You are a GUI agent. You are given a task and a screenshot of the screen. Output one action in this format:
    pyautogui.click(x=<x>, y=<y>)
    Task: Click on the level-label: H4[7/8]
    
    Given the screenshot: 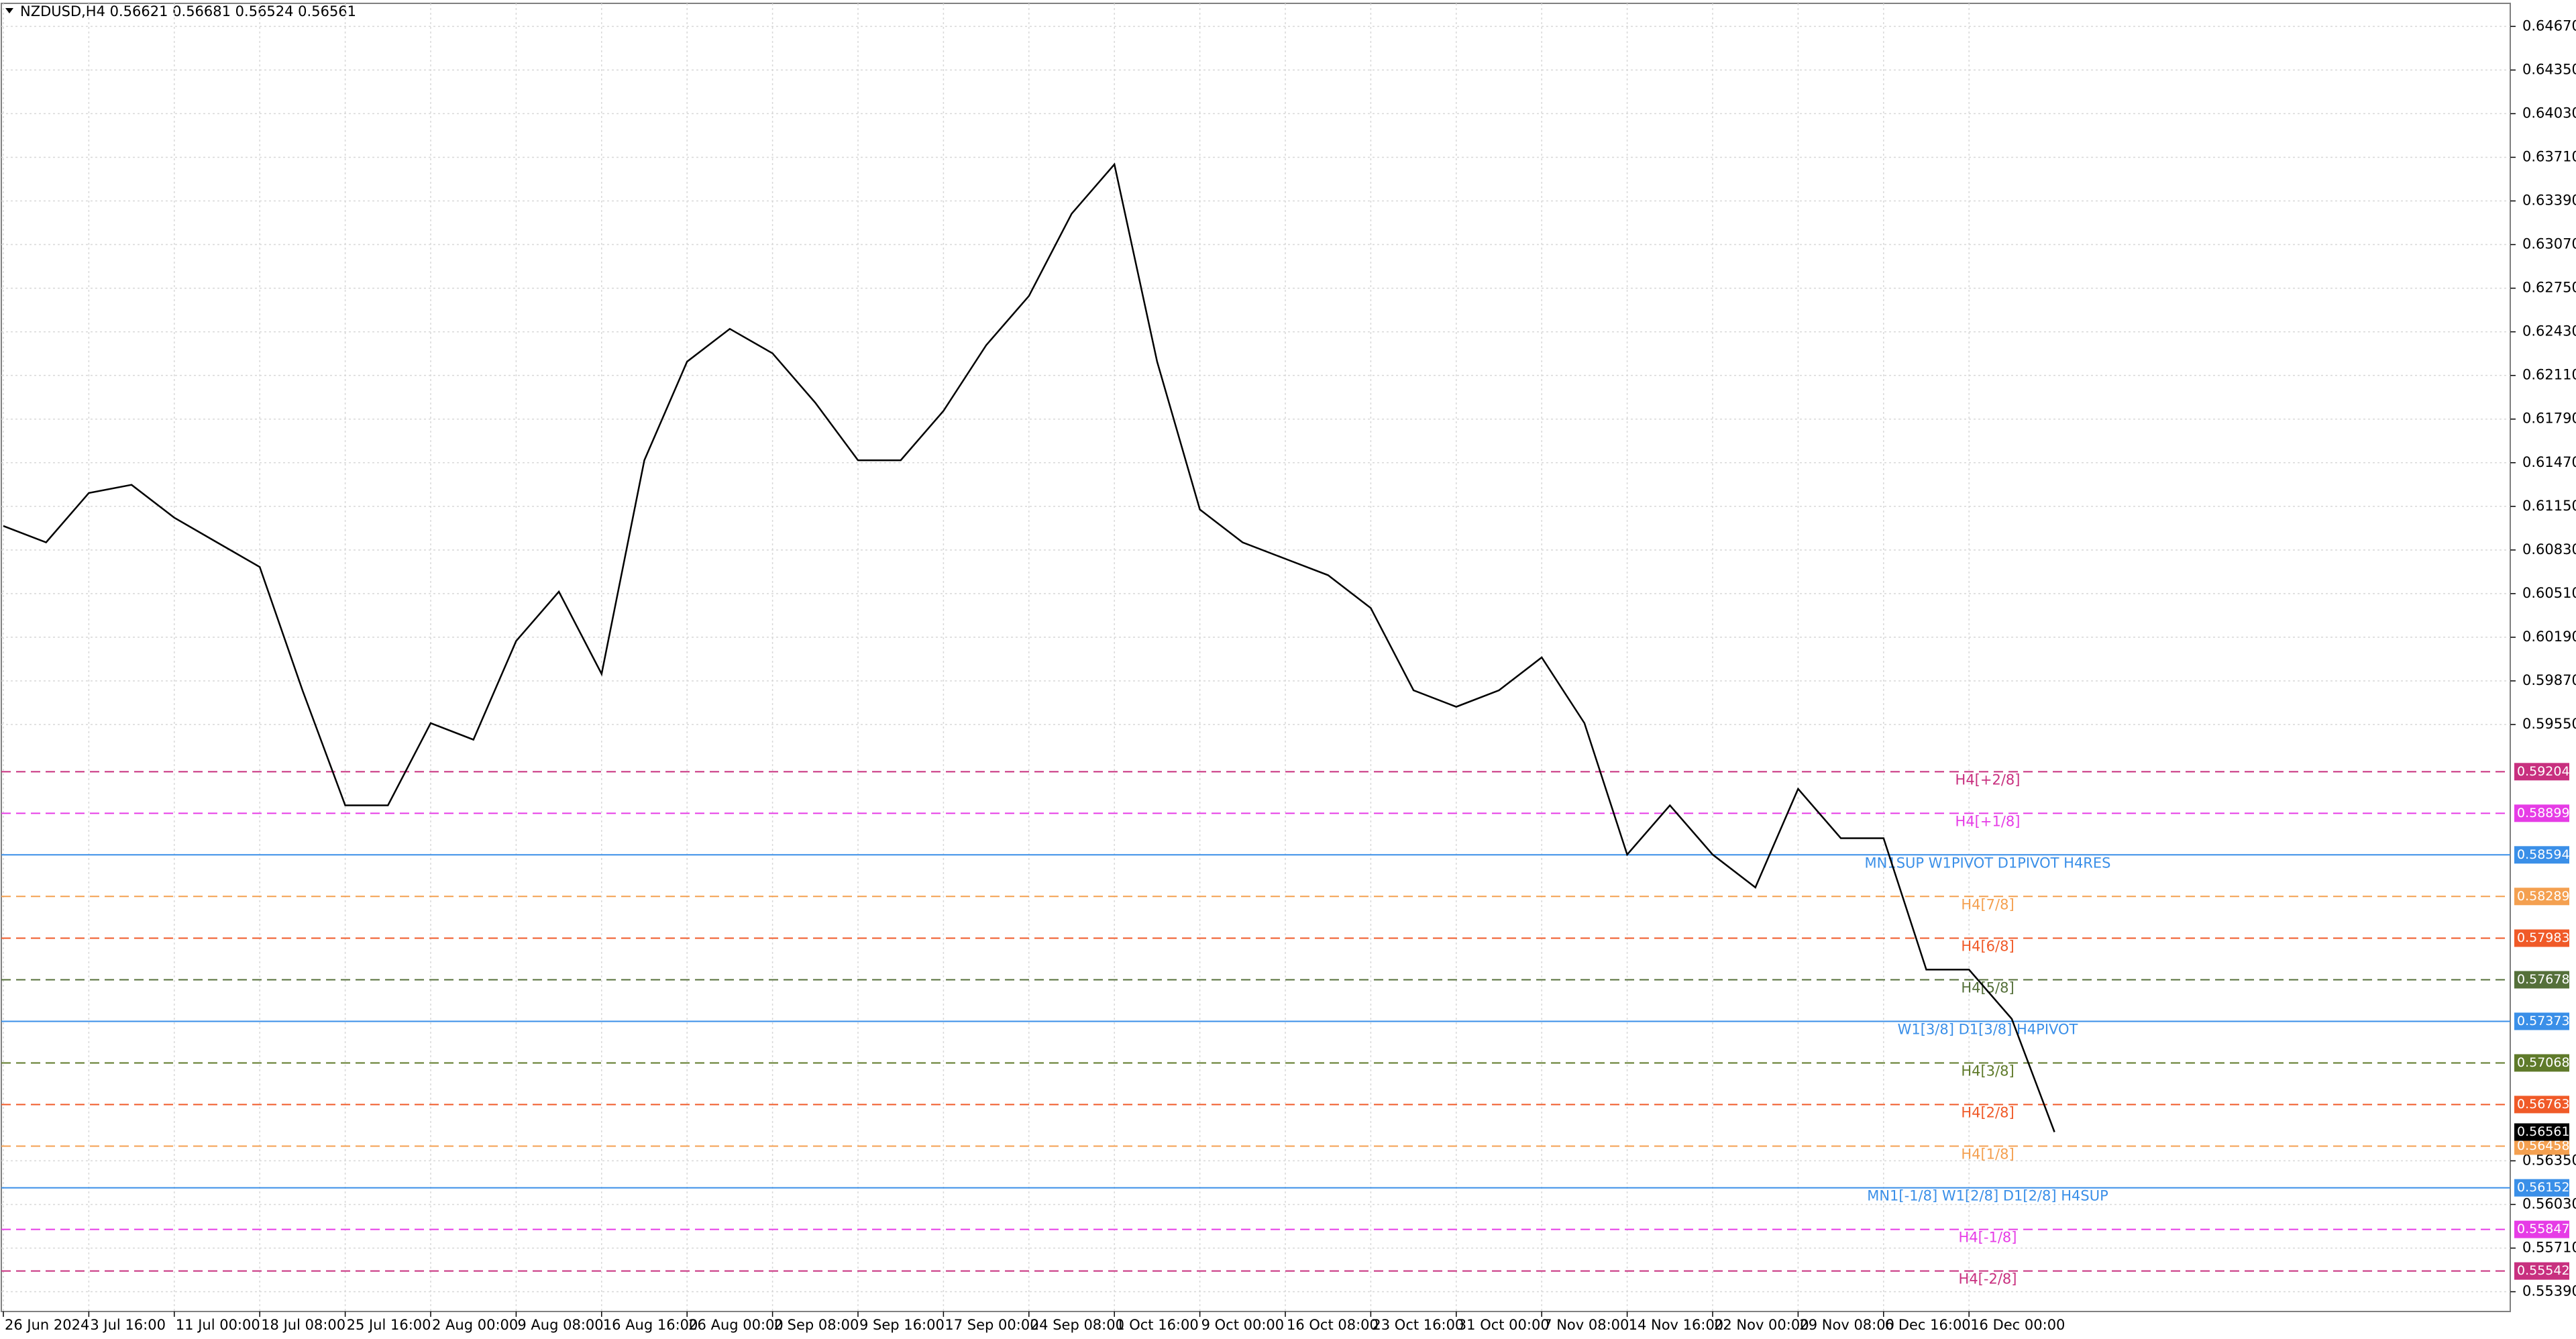 What is the action you would take?
    pyautogui.click(x=1987, y=904)
    